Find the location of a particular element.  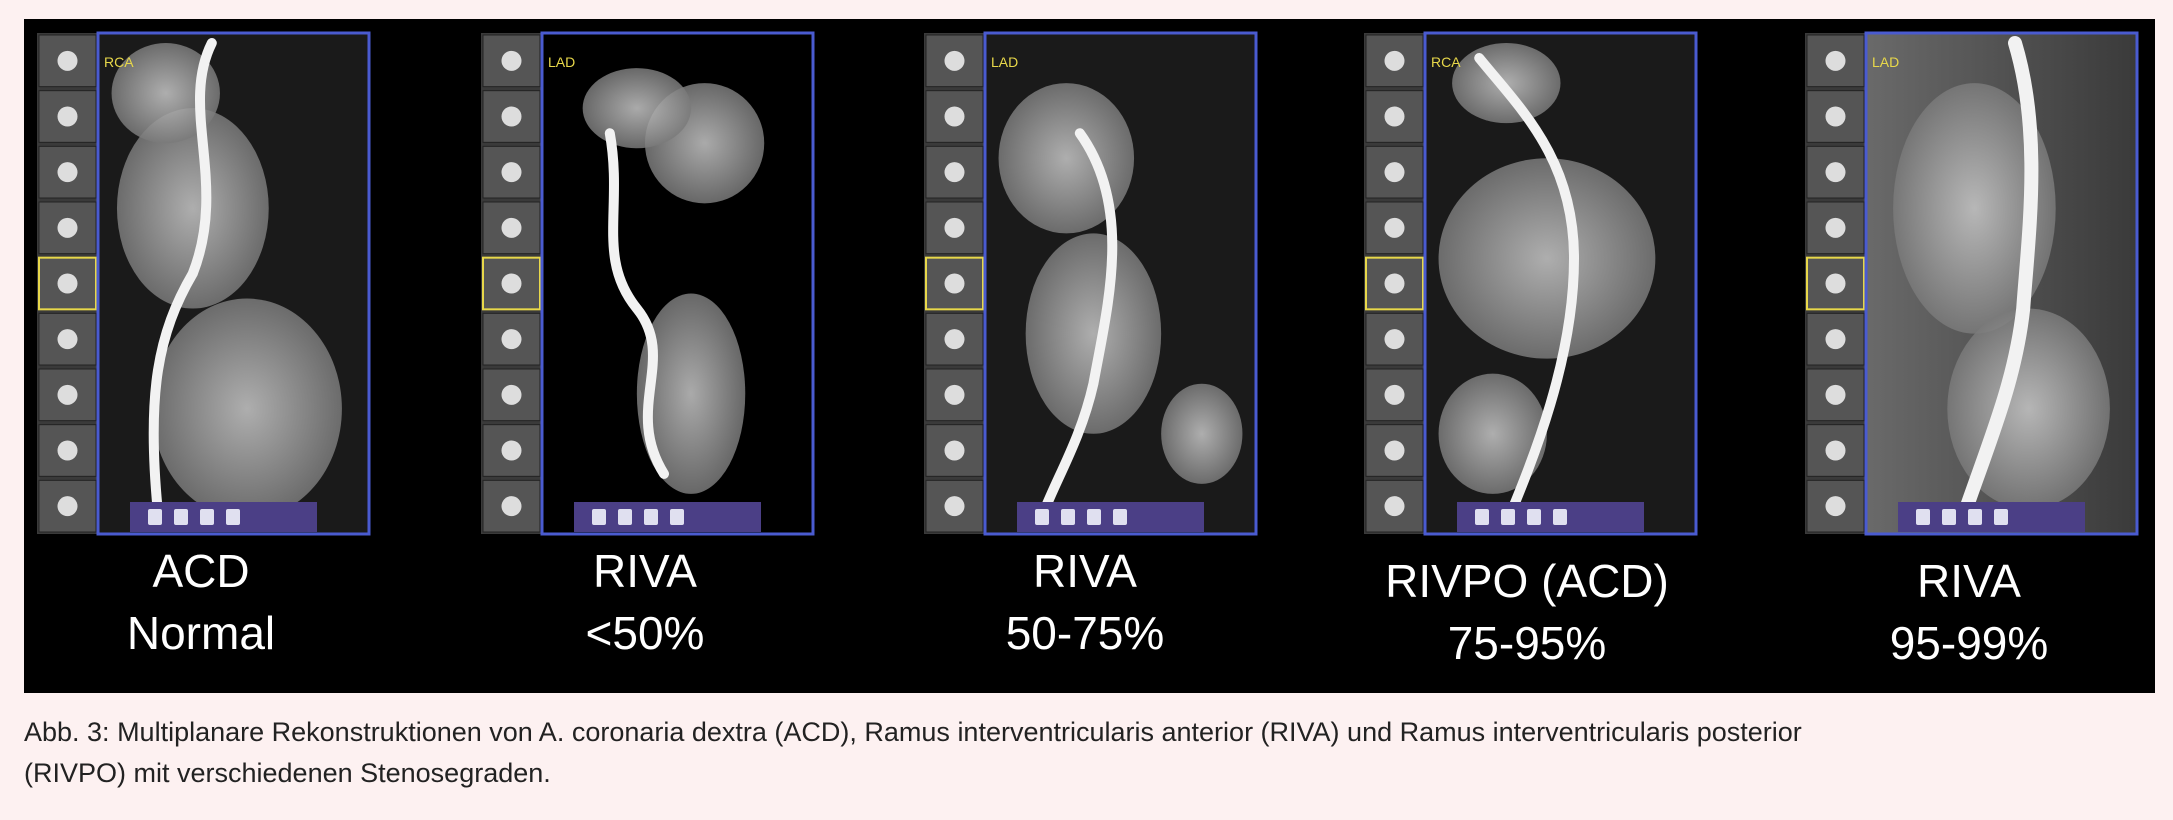

panel-grade: <50% is located at coordinates (645, 633).